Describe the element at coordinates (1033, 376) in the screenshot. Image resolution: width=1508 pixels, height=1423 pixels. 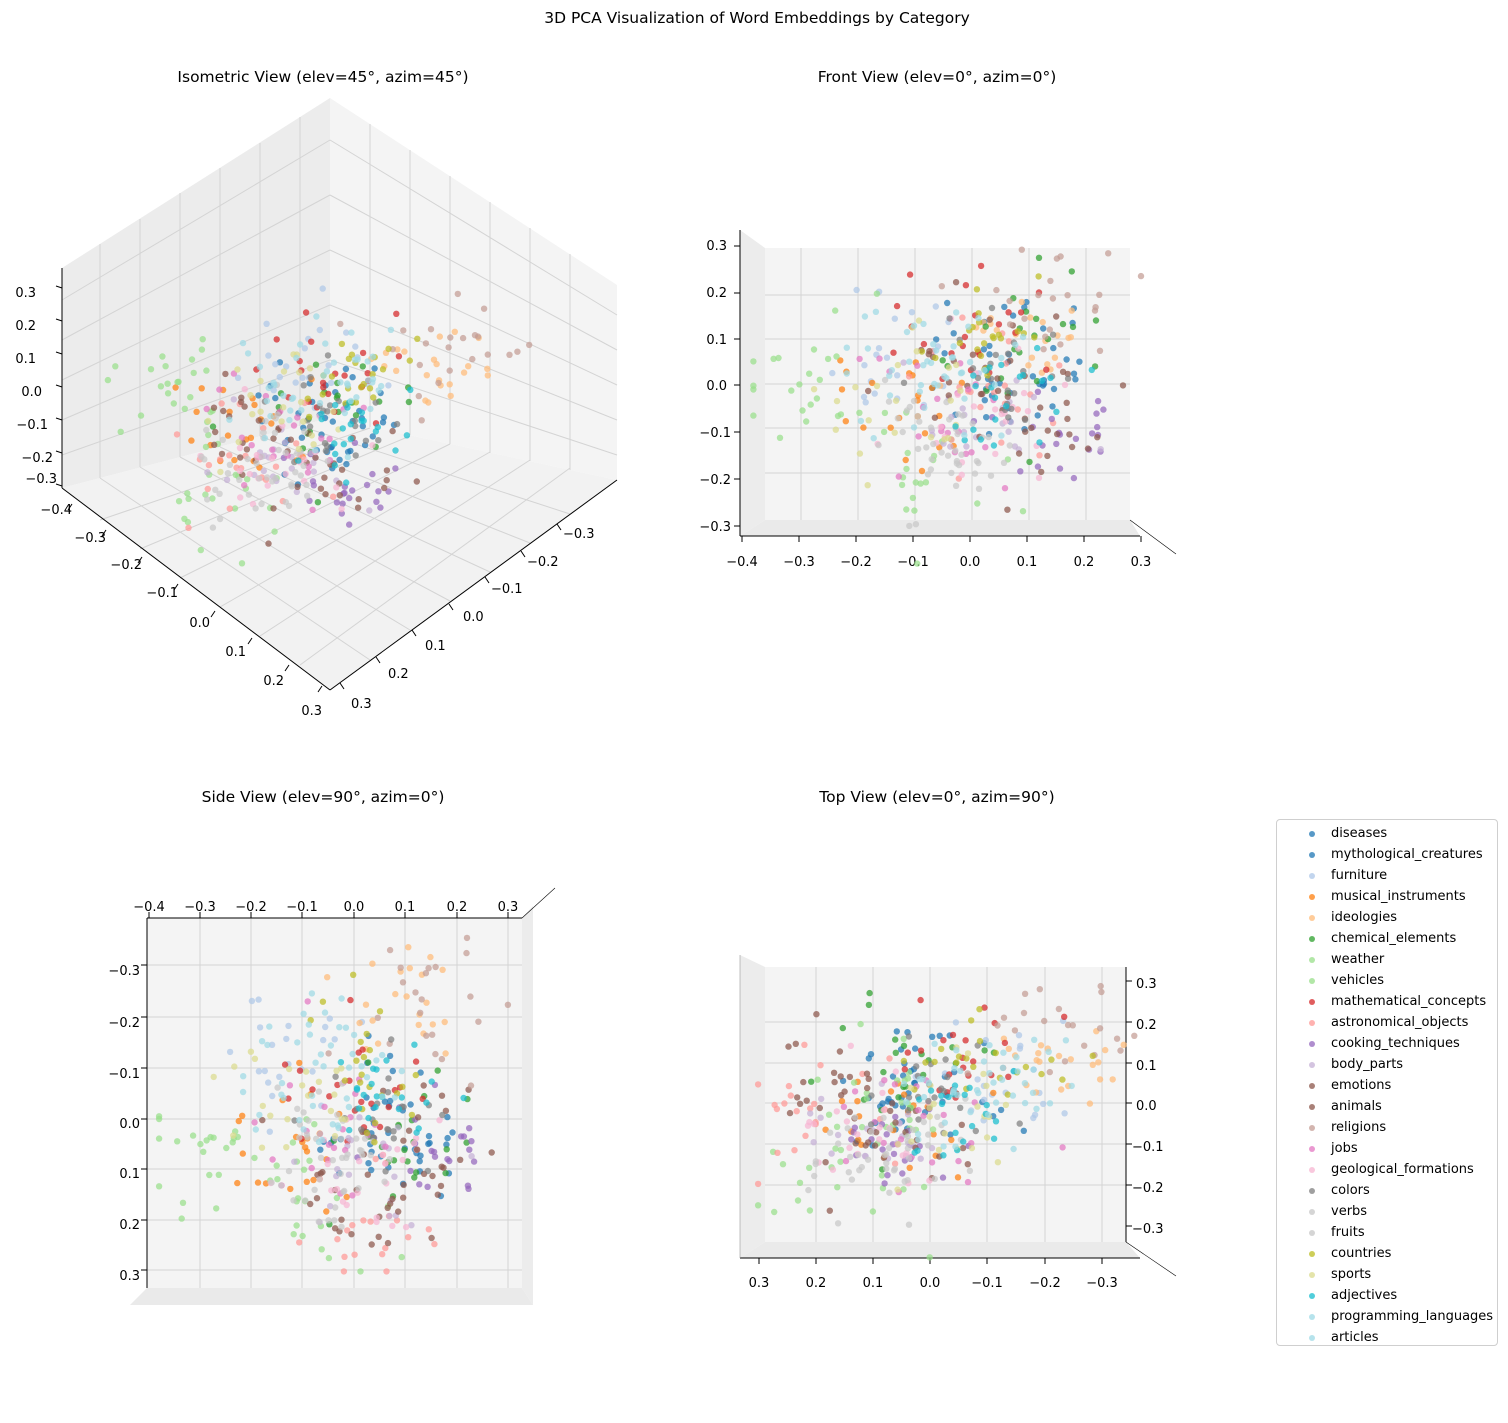
I see `point-diseases` at that location.